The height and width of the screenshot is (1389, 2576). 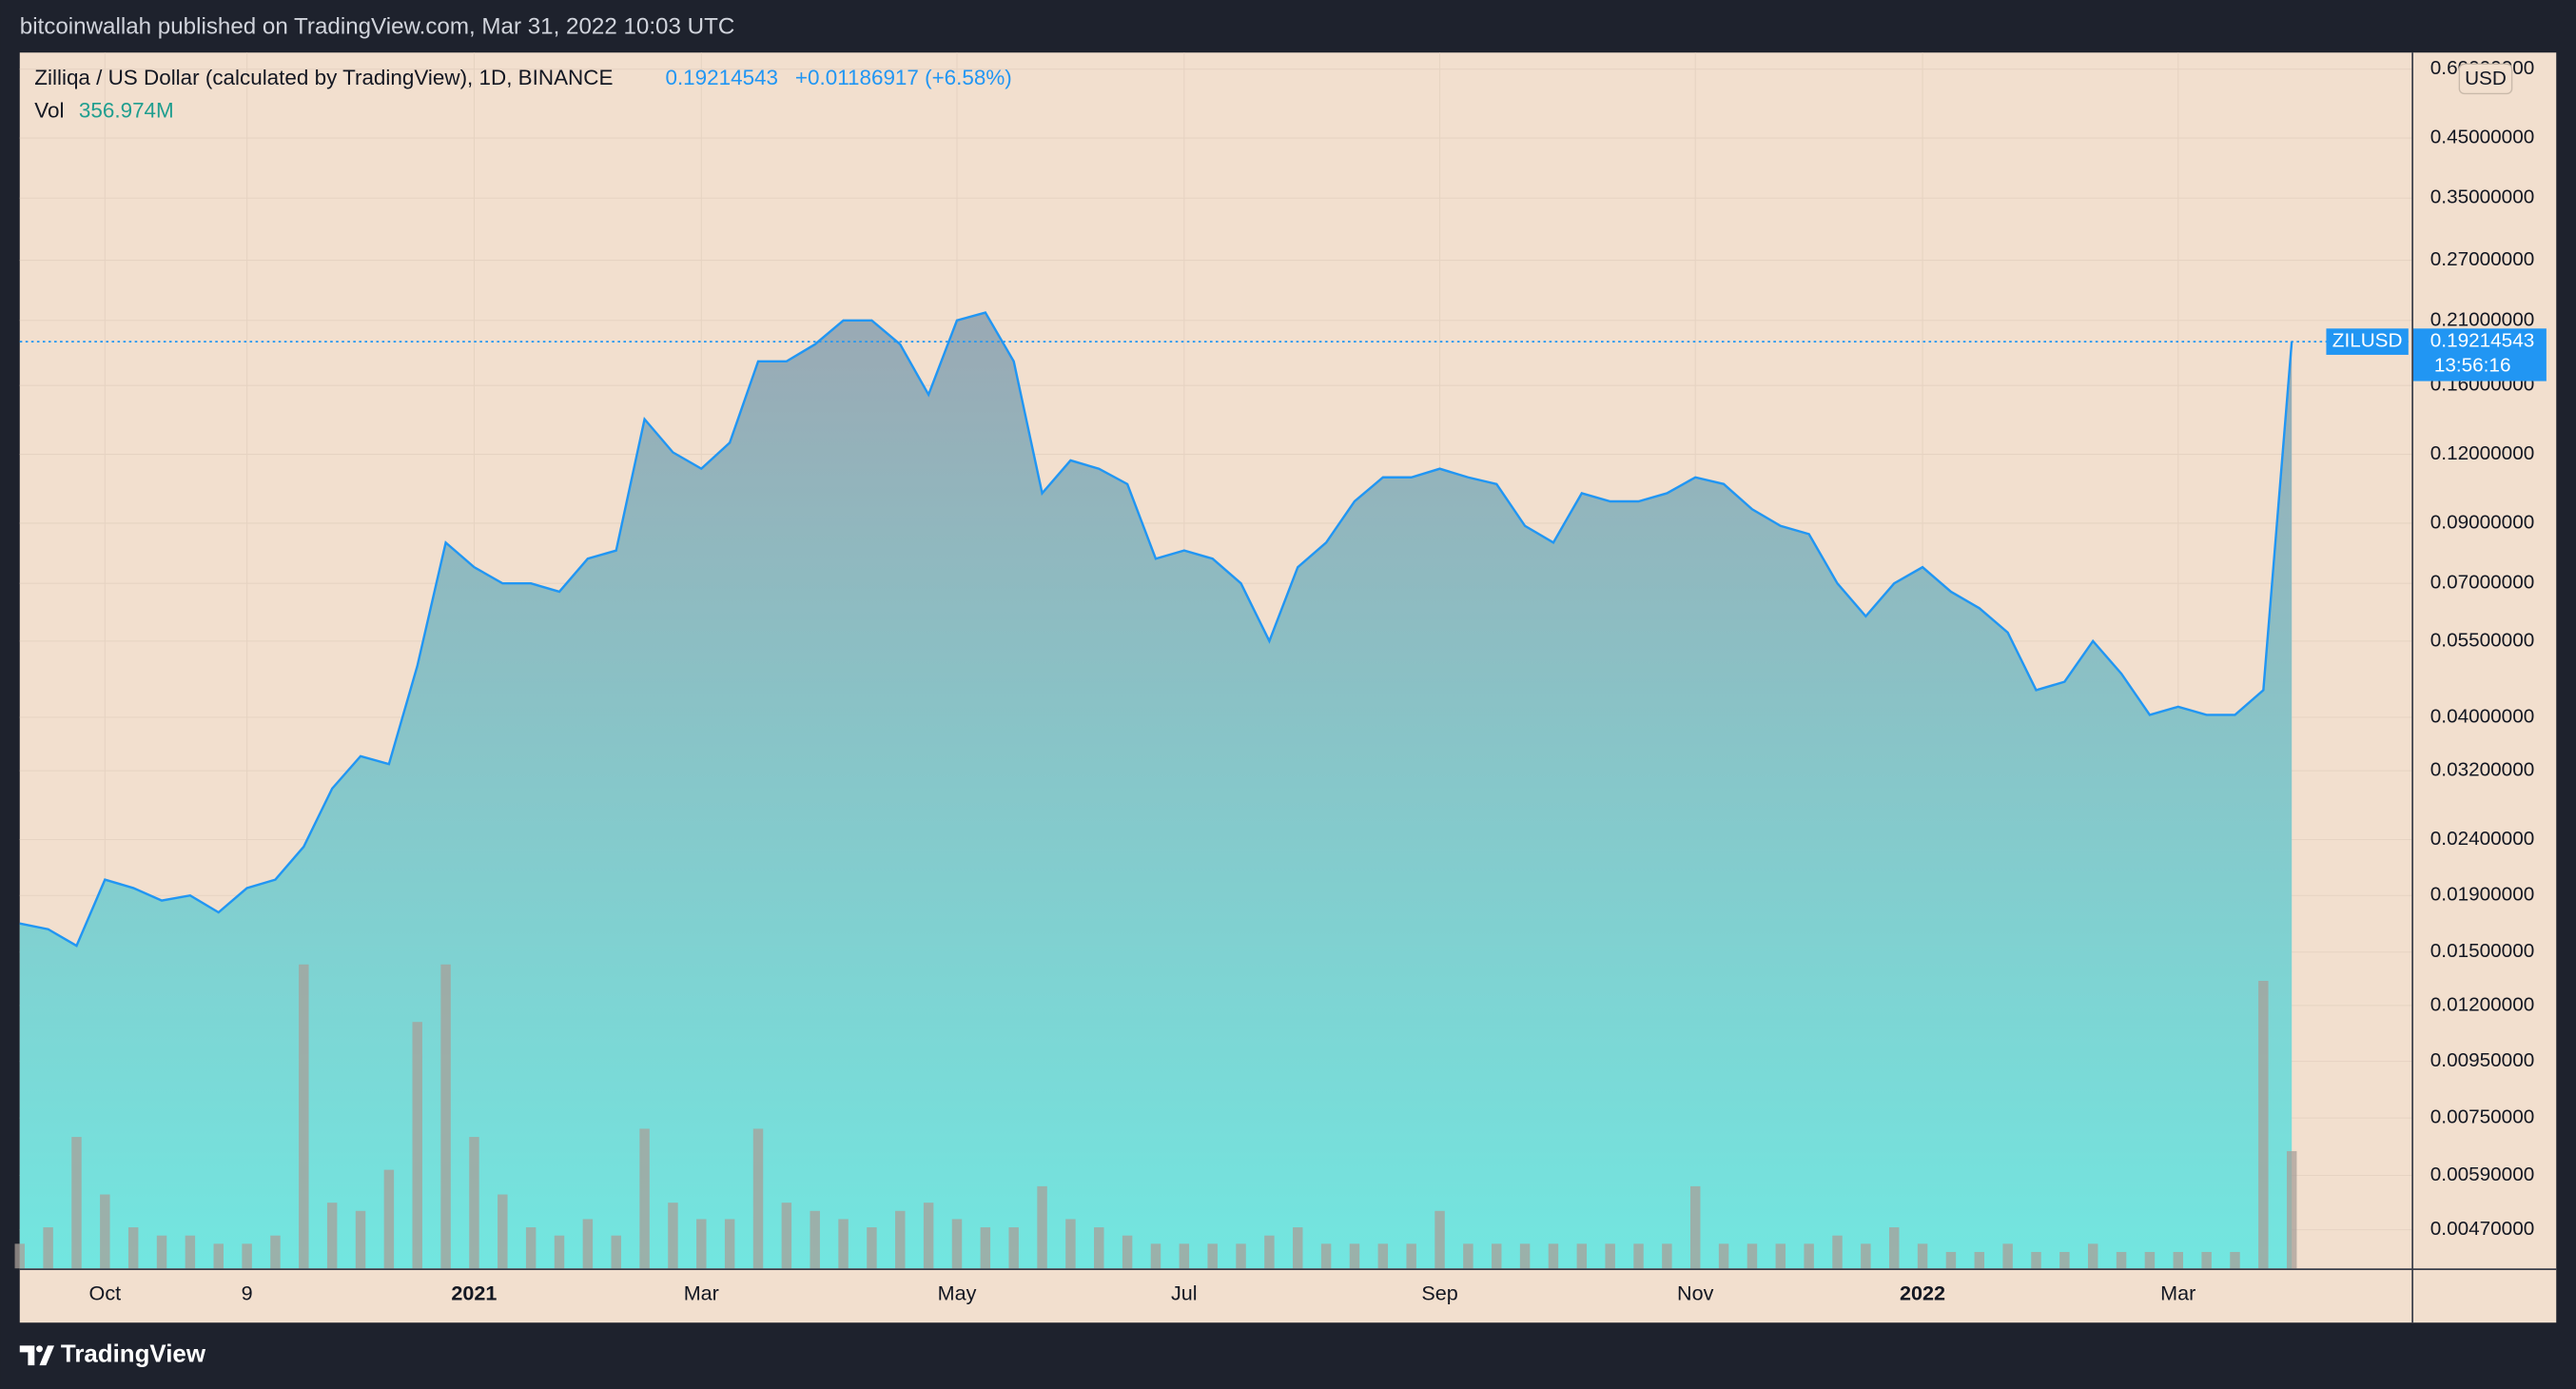 I want to click on currency-label: USD, so click(x=2486, y=78).